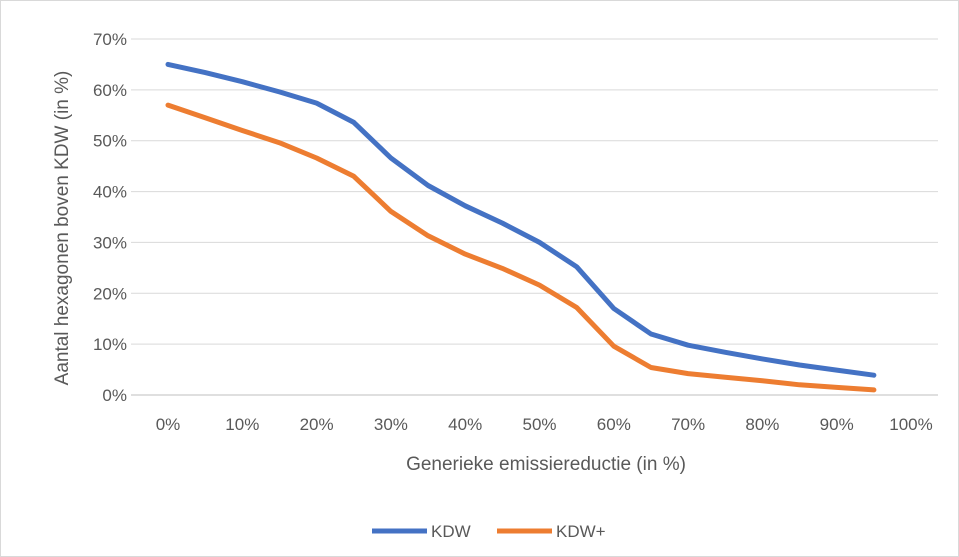 The image size is (959, 557). Describe the element at coordinates (837, 424) in the screenshot. I see `x-tick-label: 90%` at that location.